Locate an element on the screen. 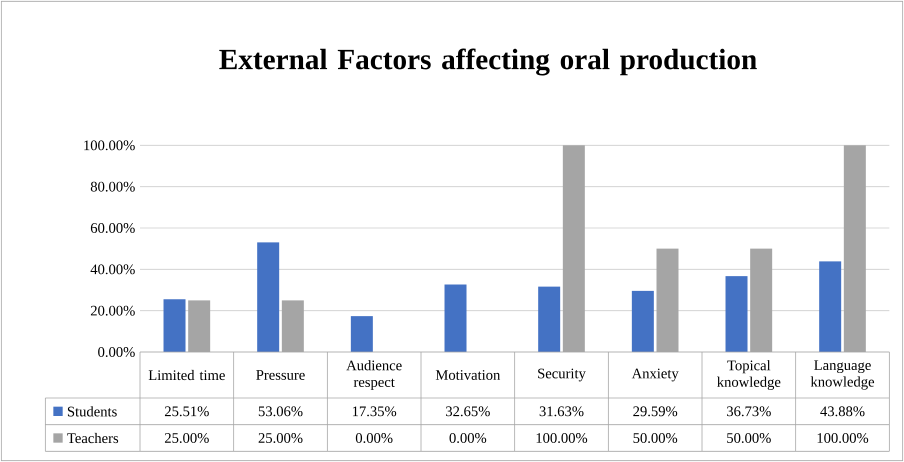 This screenshot has height=462, width=904. data-label: 29.59% is located at coordinates (655, 411).